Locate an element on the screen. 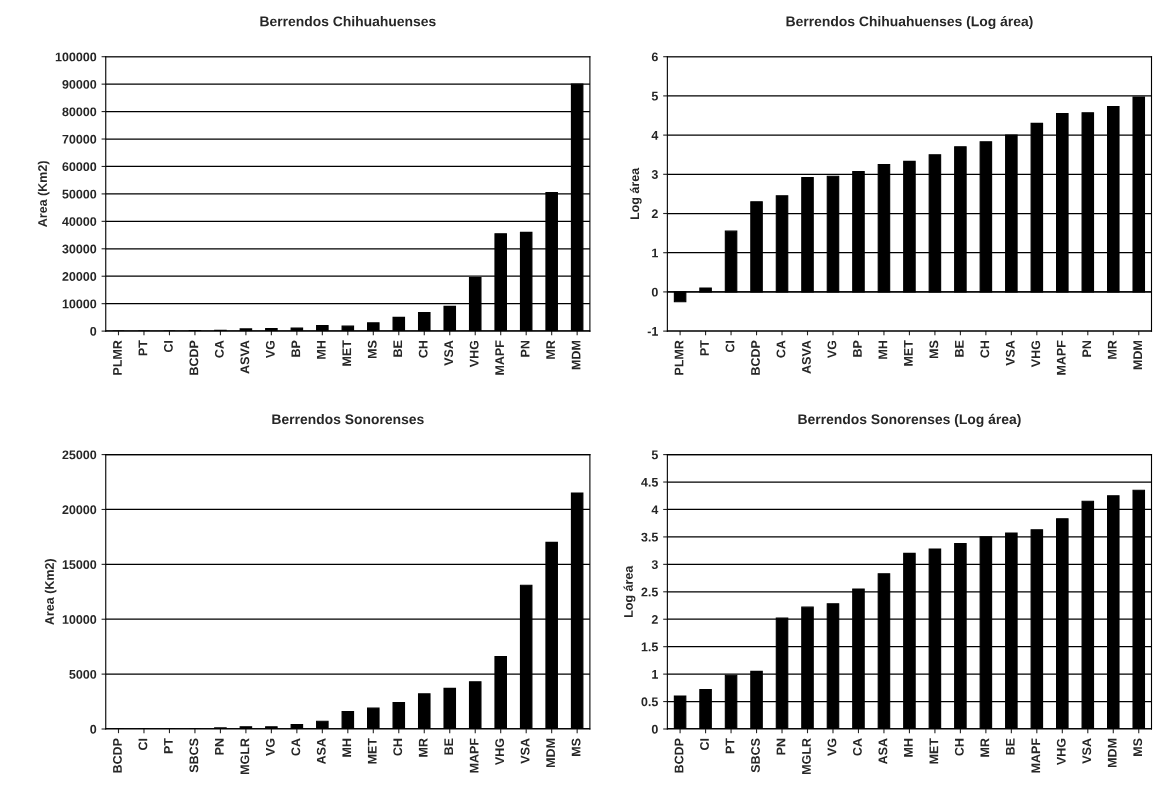 The width and height of the screenshot is (1175, 810). y-tick-label: 90000 is located at coordinates (79, 84).